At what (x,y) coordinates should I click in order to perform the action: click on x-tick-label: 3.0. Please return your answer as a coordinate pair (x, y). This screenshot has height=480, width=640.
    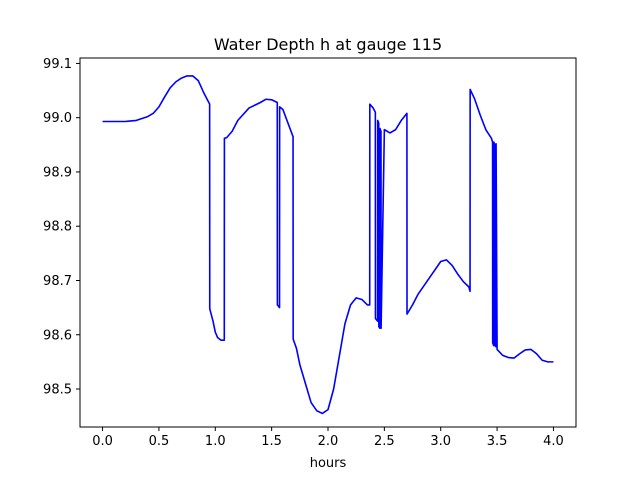
    Looking at the image, I should click on (440, 441).